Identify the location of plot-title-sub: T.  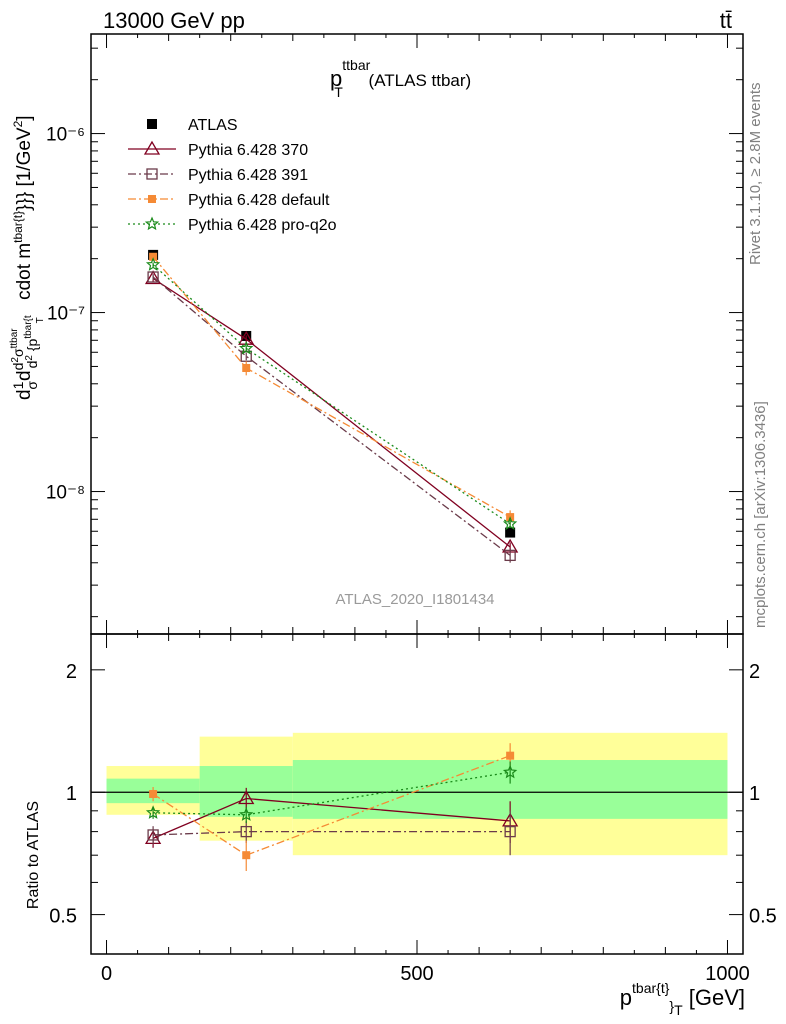
(338, 92).